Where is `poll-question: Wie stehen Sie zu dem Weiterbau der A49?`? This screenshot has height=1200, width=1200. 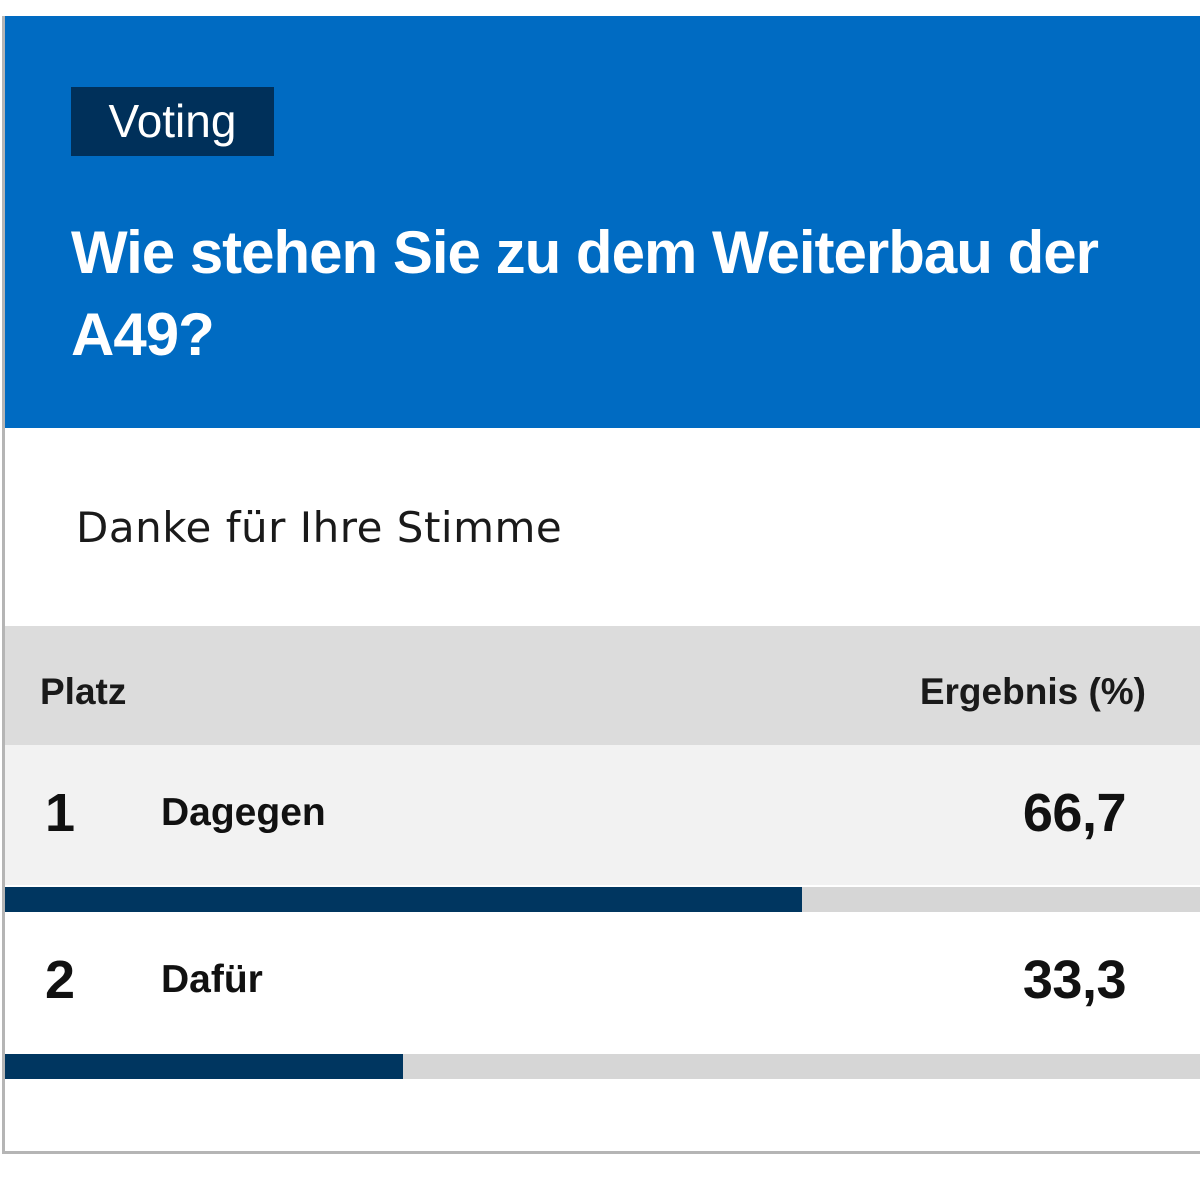
poll-question: Wie stehen Sie zu dem Weiterbau der A49? is located at coordinates (585, 293).